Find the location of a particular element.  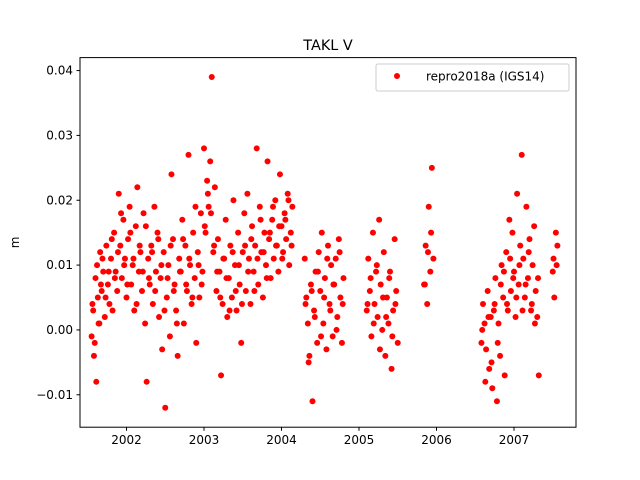

legend-label: repro2018a (IGS14) is located at coordinates (485, 77).